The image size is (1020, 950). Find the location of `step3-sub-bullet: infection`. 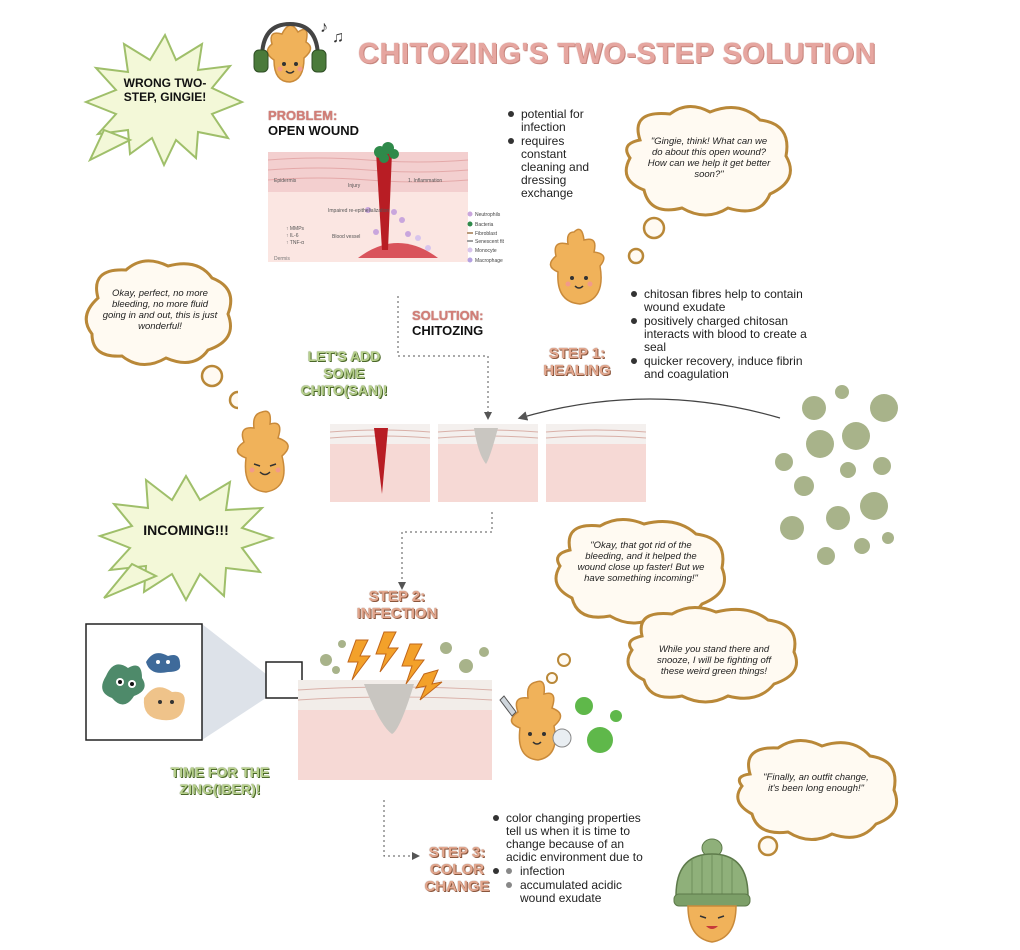

step3-sub-bullet: infection is located at coordinates (575, 871).